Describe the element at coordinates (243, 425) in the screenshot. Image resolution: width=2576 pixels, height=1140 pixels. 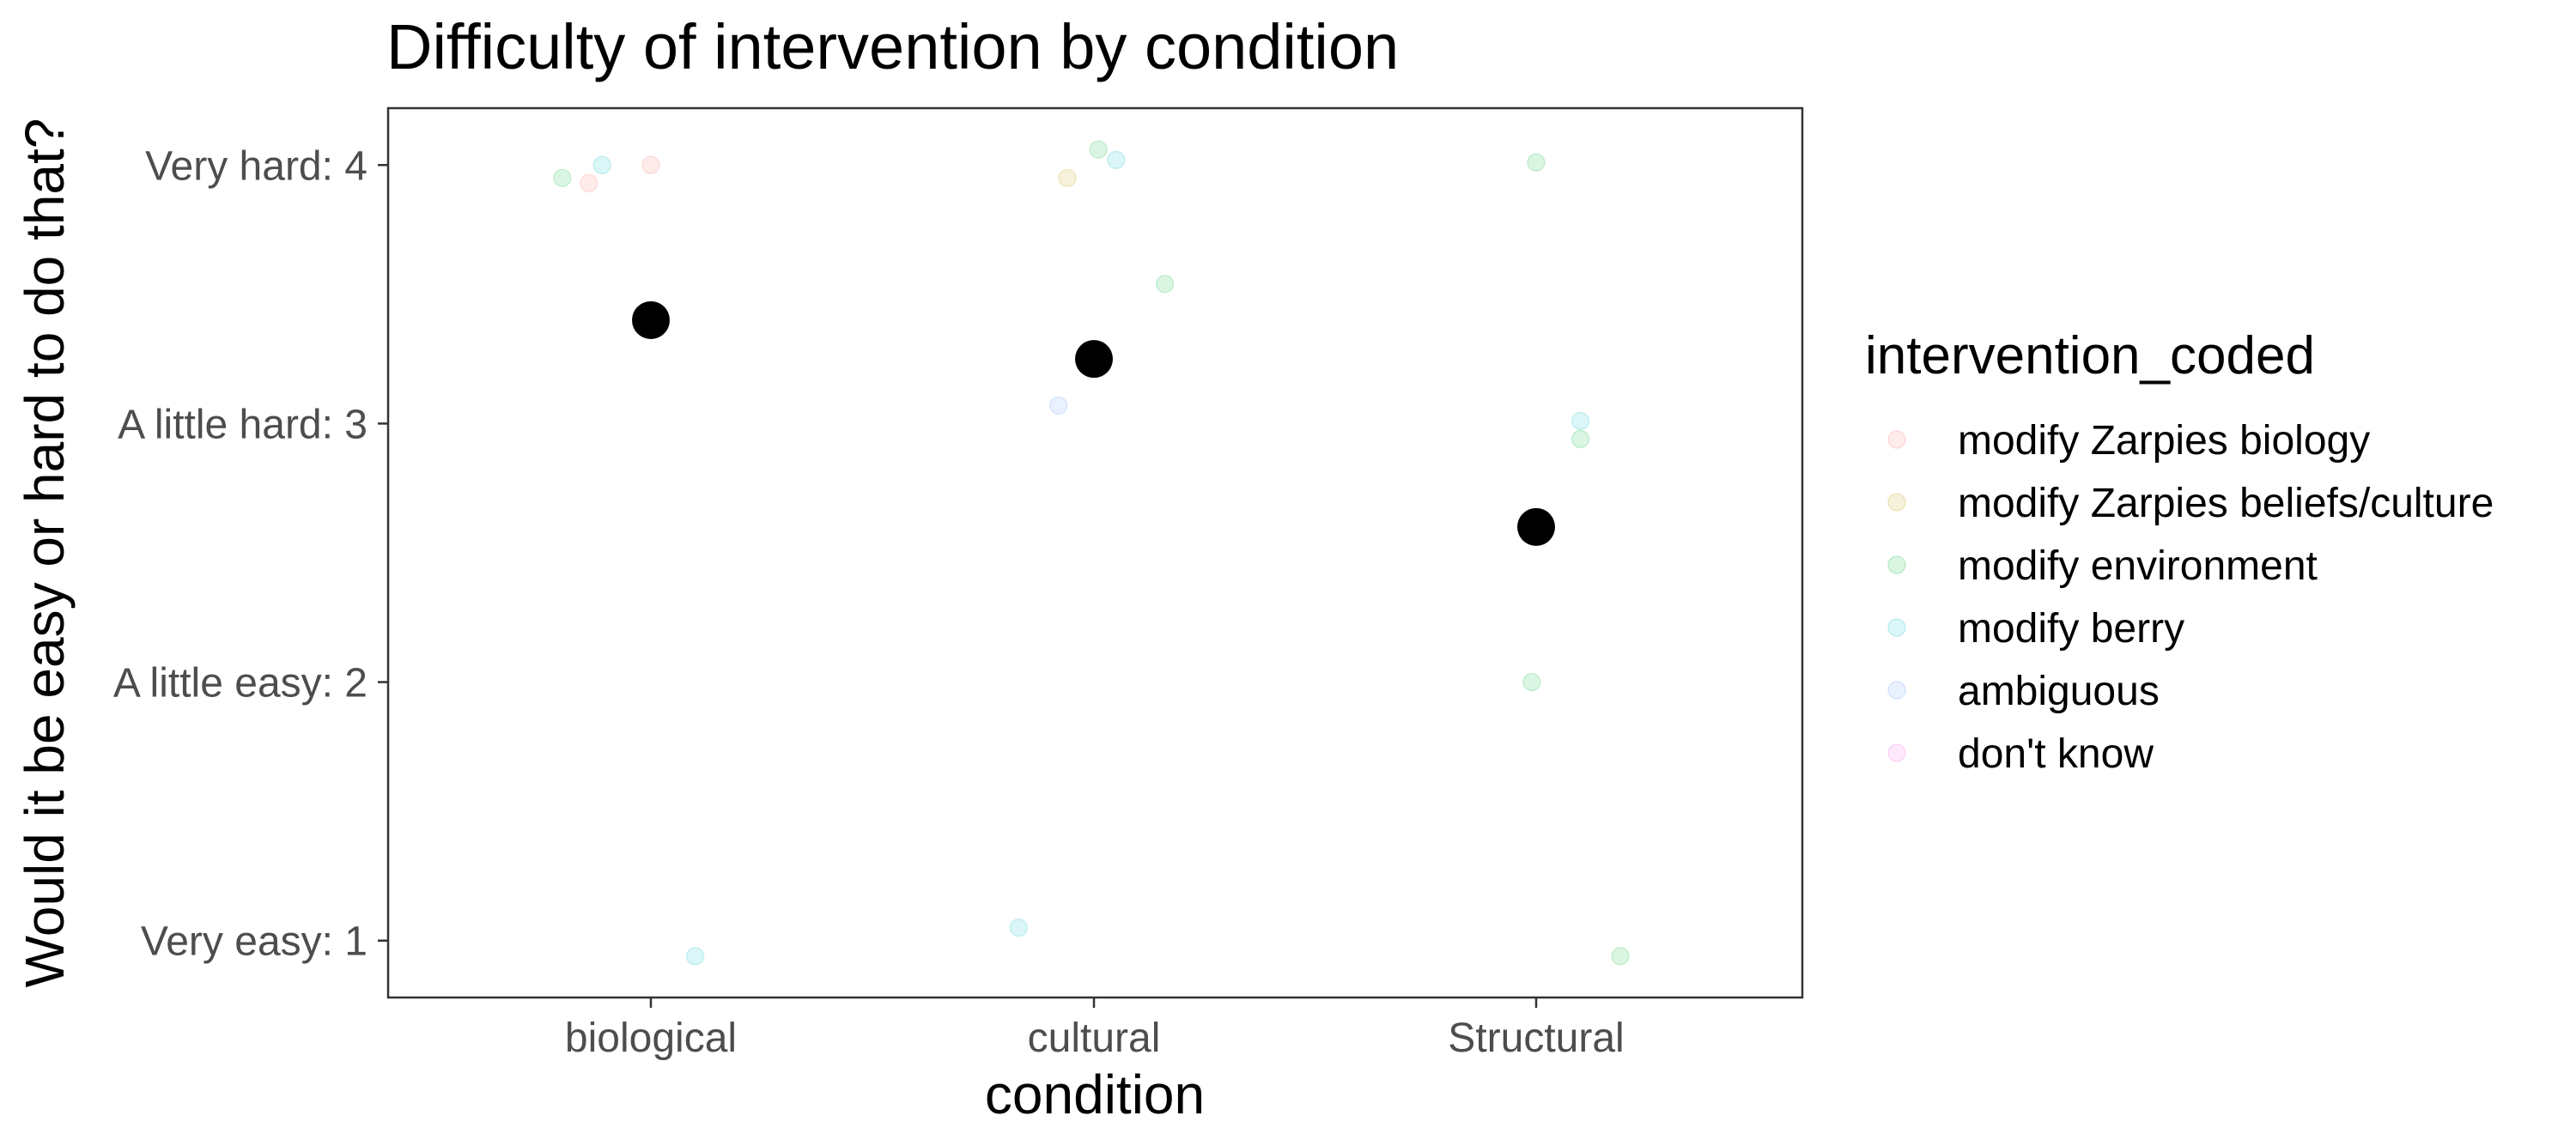
I see `y-tick-label: A little hard: 3` at that location.